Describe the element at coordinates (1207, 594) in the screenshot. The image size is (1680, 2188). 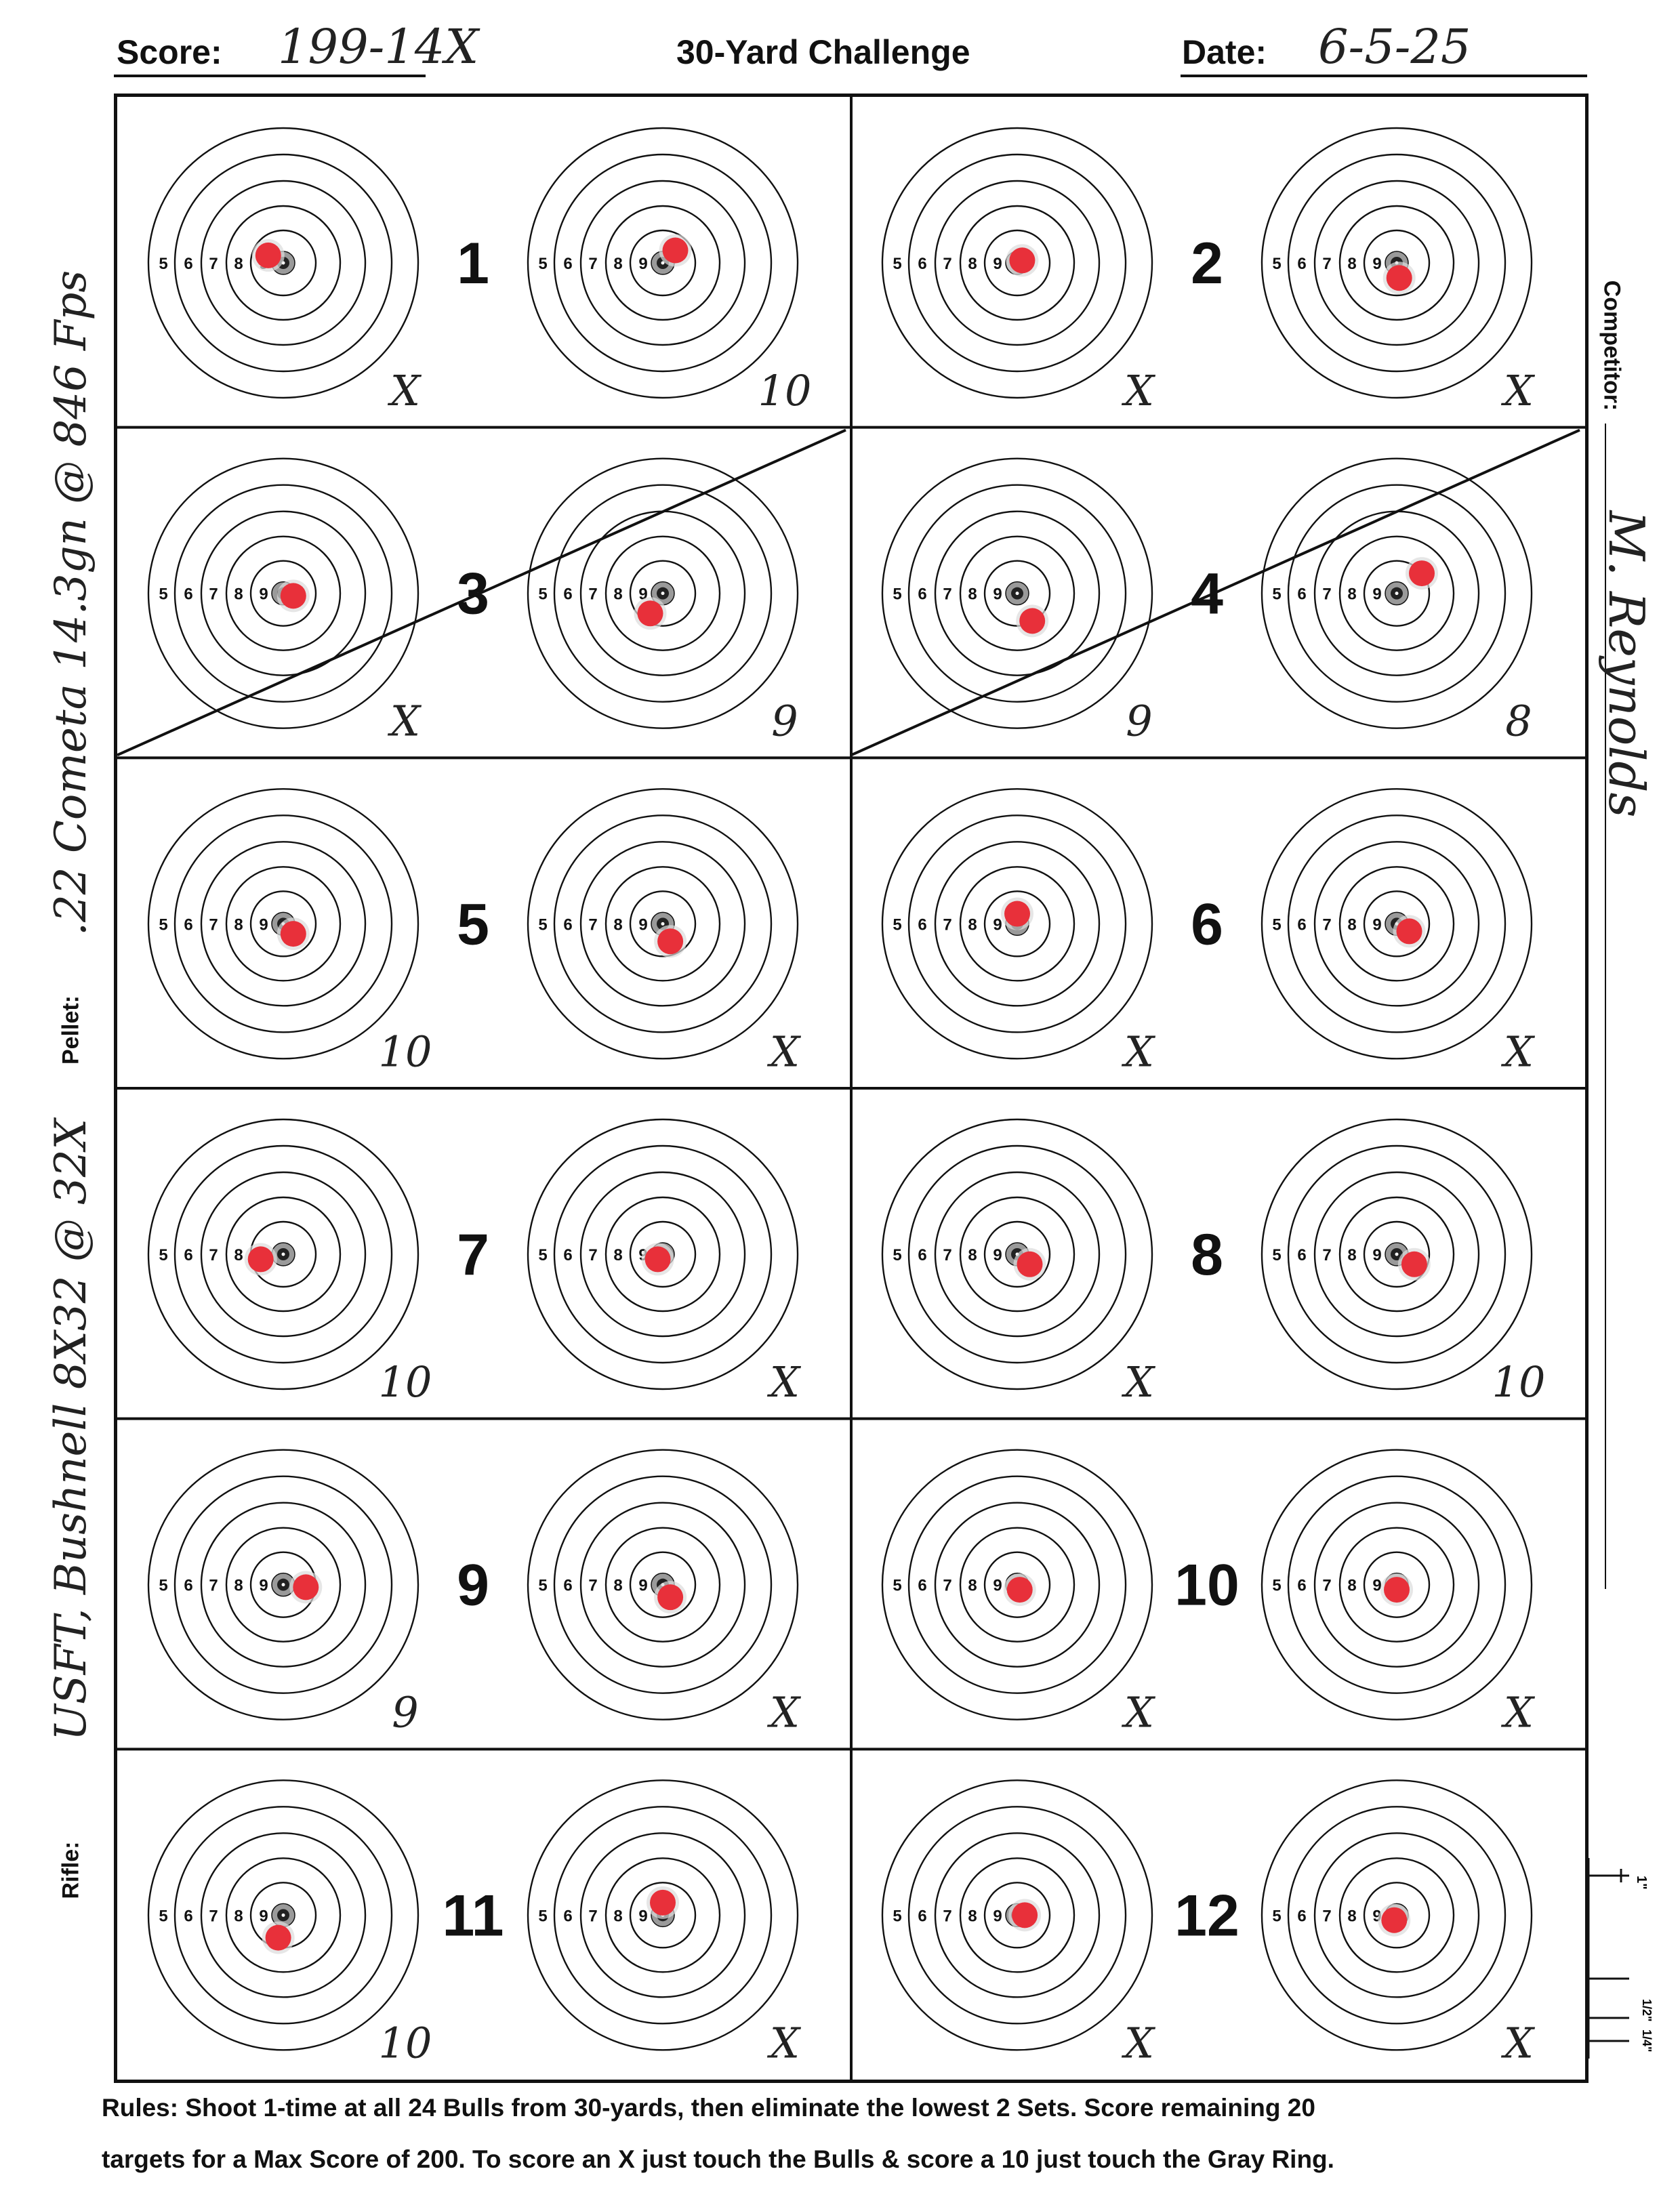
I see `set-number: 4` at that location.